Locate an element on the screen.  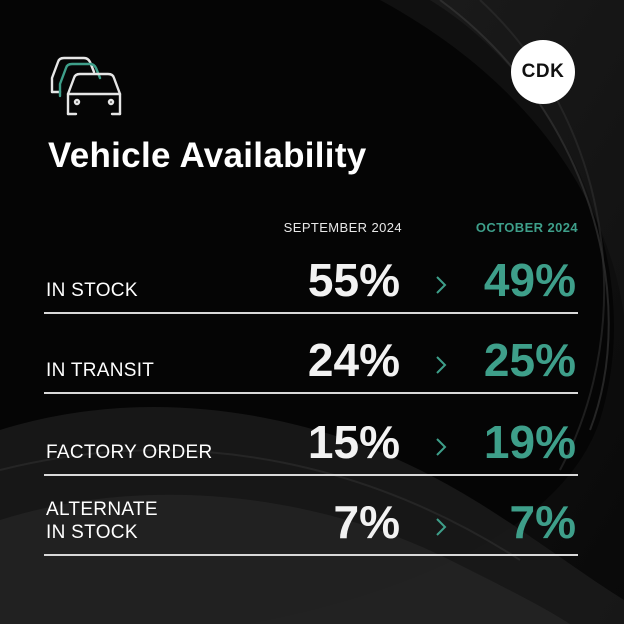
previous-value: 15% is located at coordinates (353, 442).